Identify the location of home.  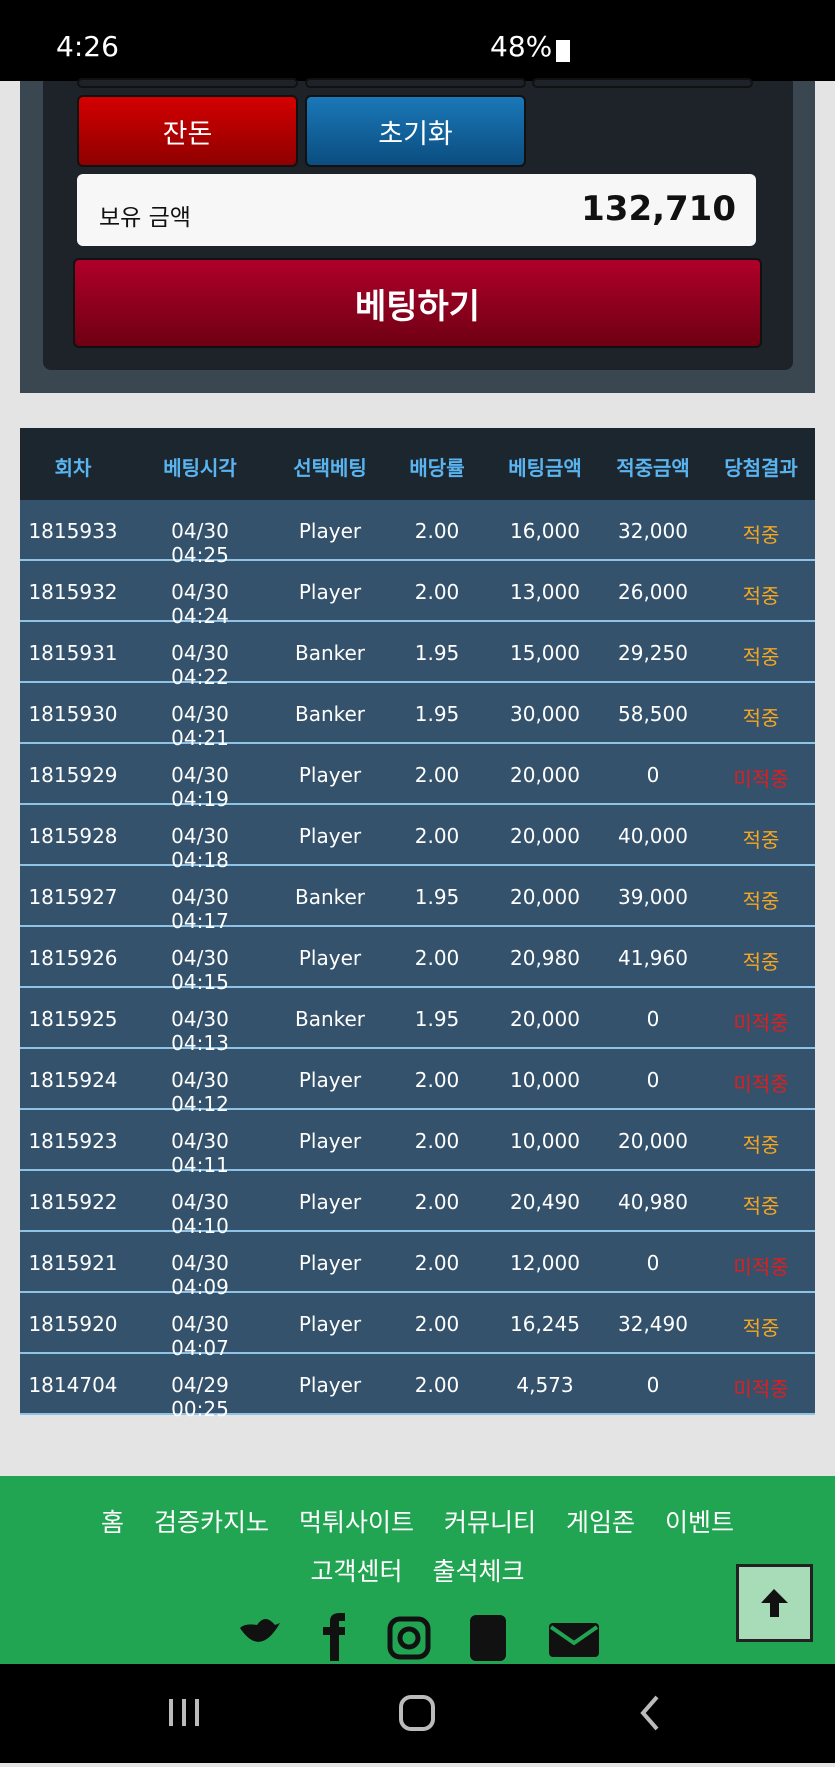
(417, 1713).